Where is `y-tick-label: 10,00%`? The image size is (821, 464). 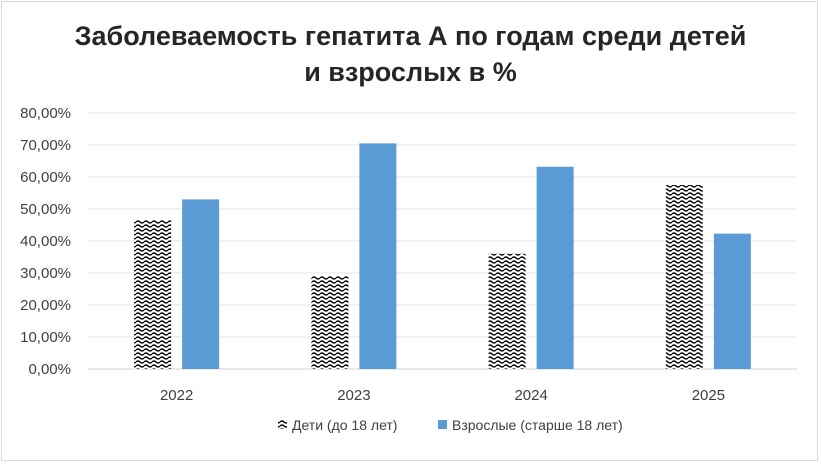
y-tick-label: 10,00% is located at coordinates (45, 337).